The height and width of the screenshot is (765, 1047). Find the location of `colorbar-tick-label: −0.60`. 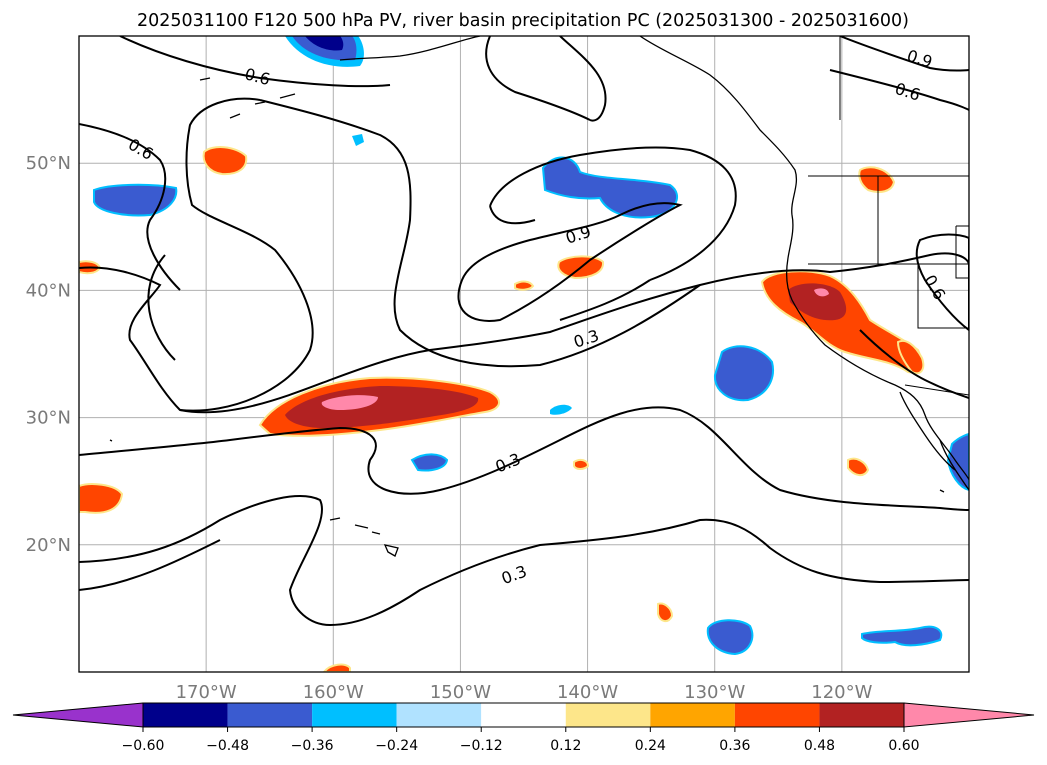

colorbar-tick-label: −0.60 is located at coordinates (143, 746).